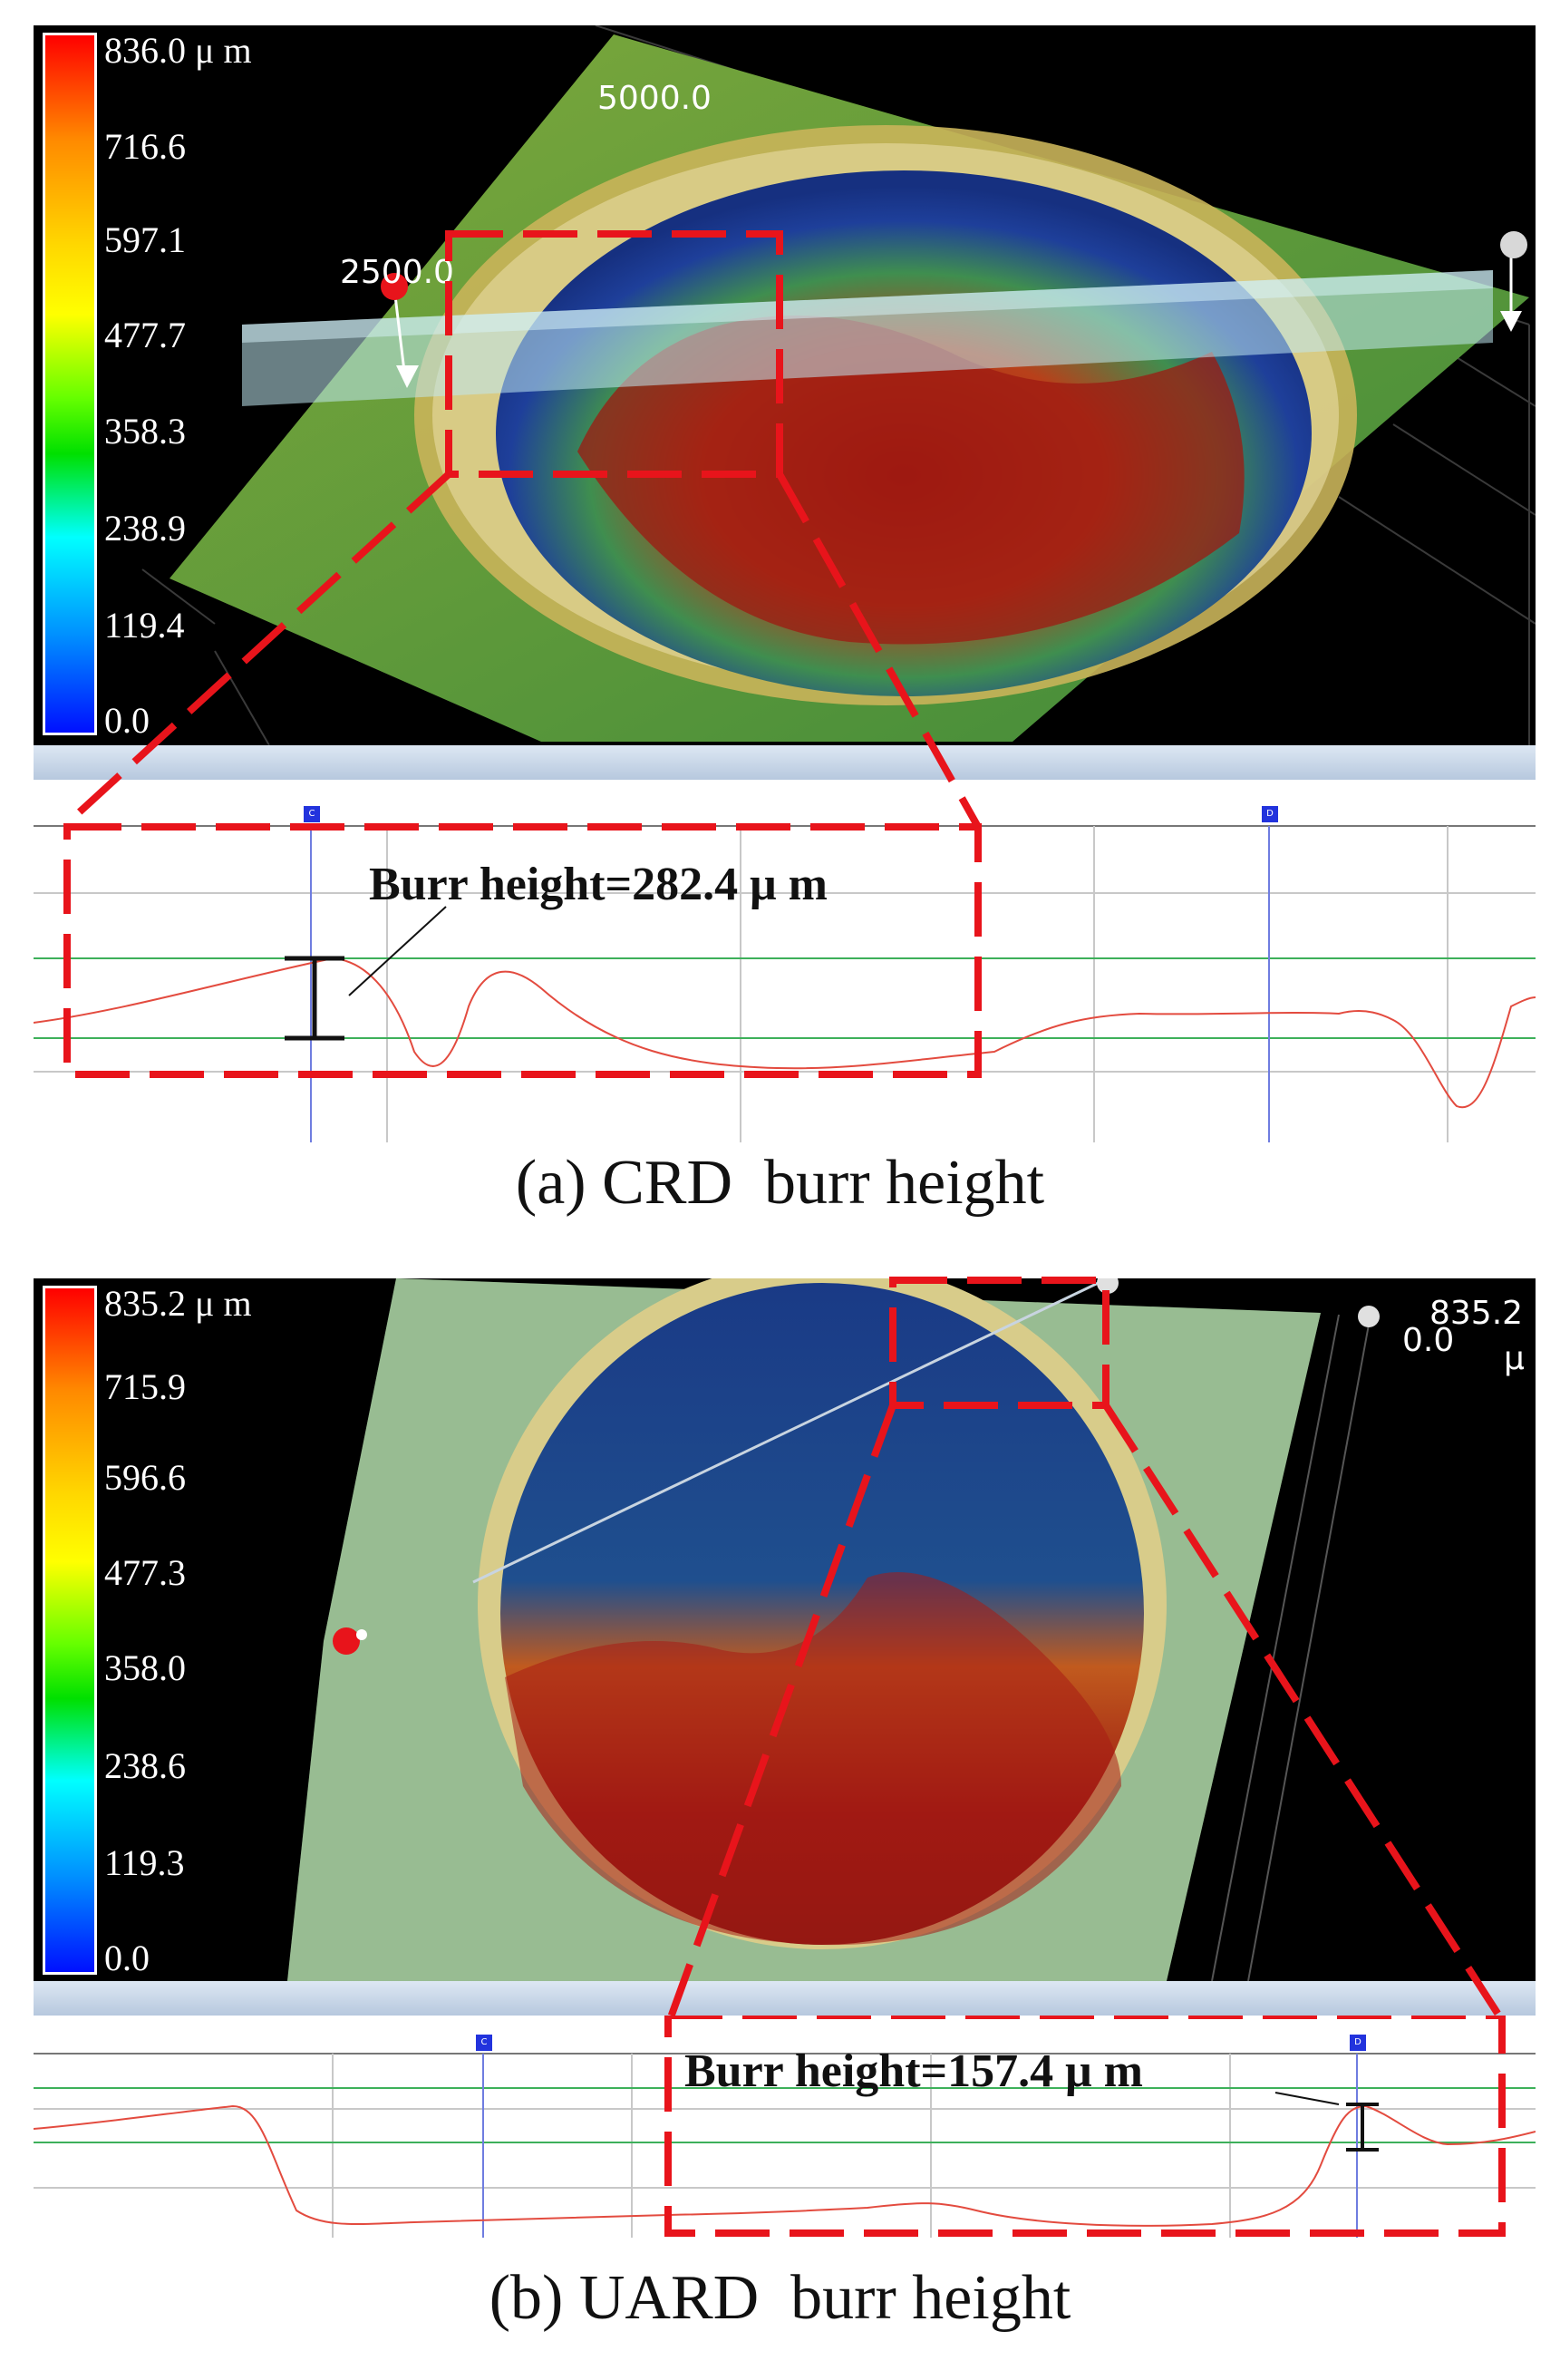 Image resolution: width=1560 pixels, height=2380 pixels. Describe the element at coordinates (145, 1667) in the screenshot. I see `panel-b-scale-tick: 358.0` at that location.